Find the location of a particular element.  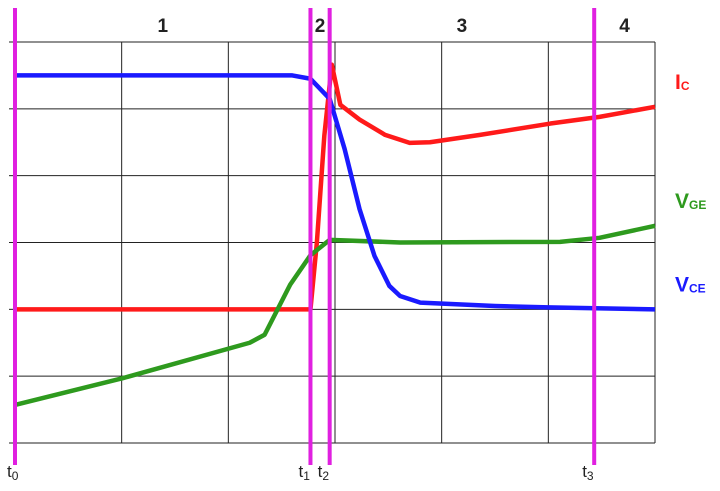

region-label: 2 is located at coordinates (320, 26).